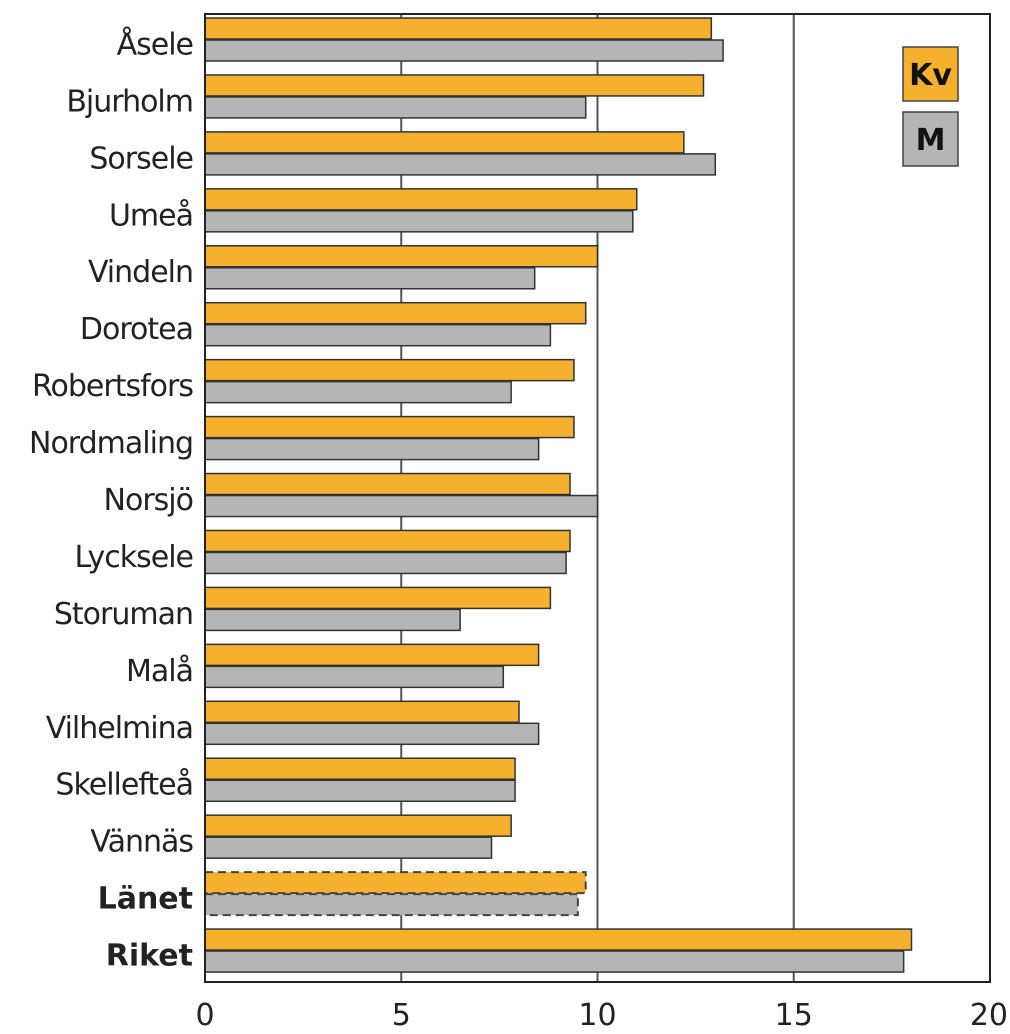 The height and width of the screenshot is (1034, 1010). Describe the element at coordinates (119, 728) in the screenshot. I see `category-label: Vilhelmina` at that location.